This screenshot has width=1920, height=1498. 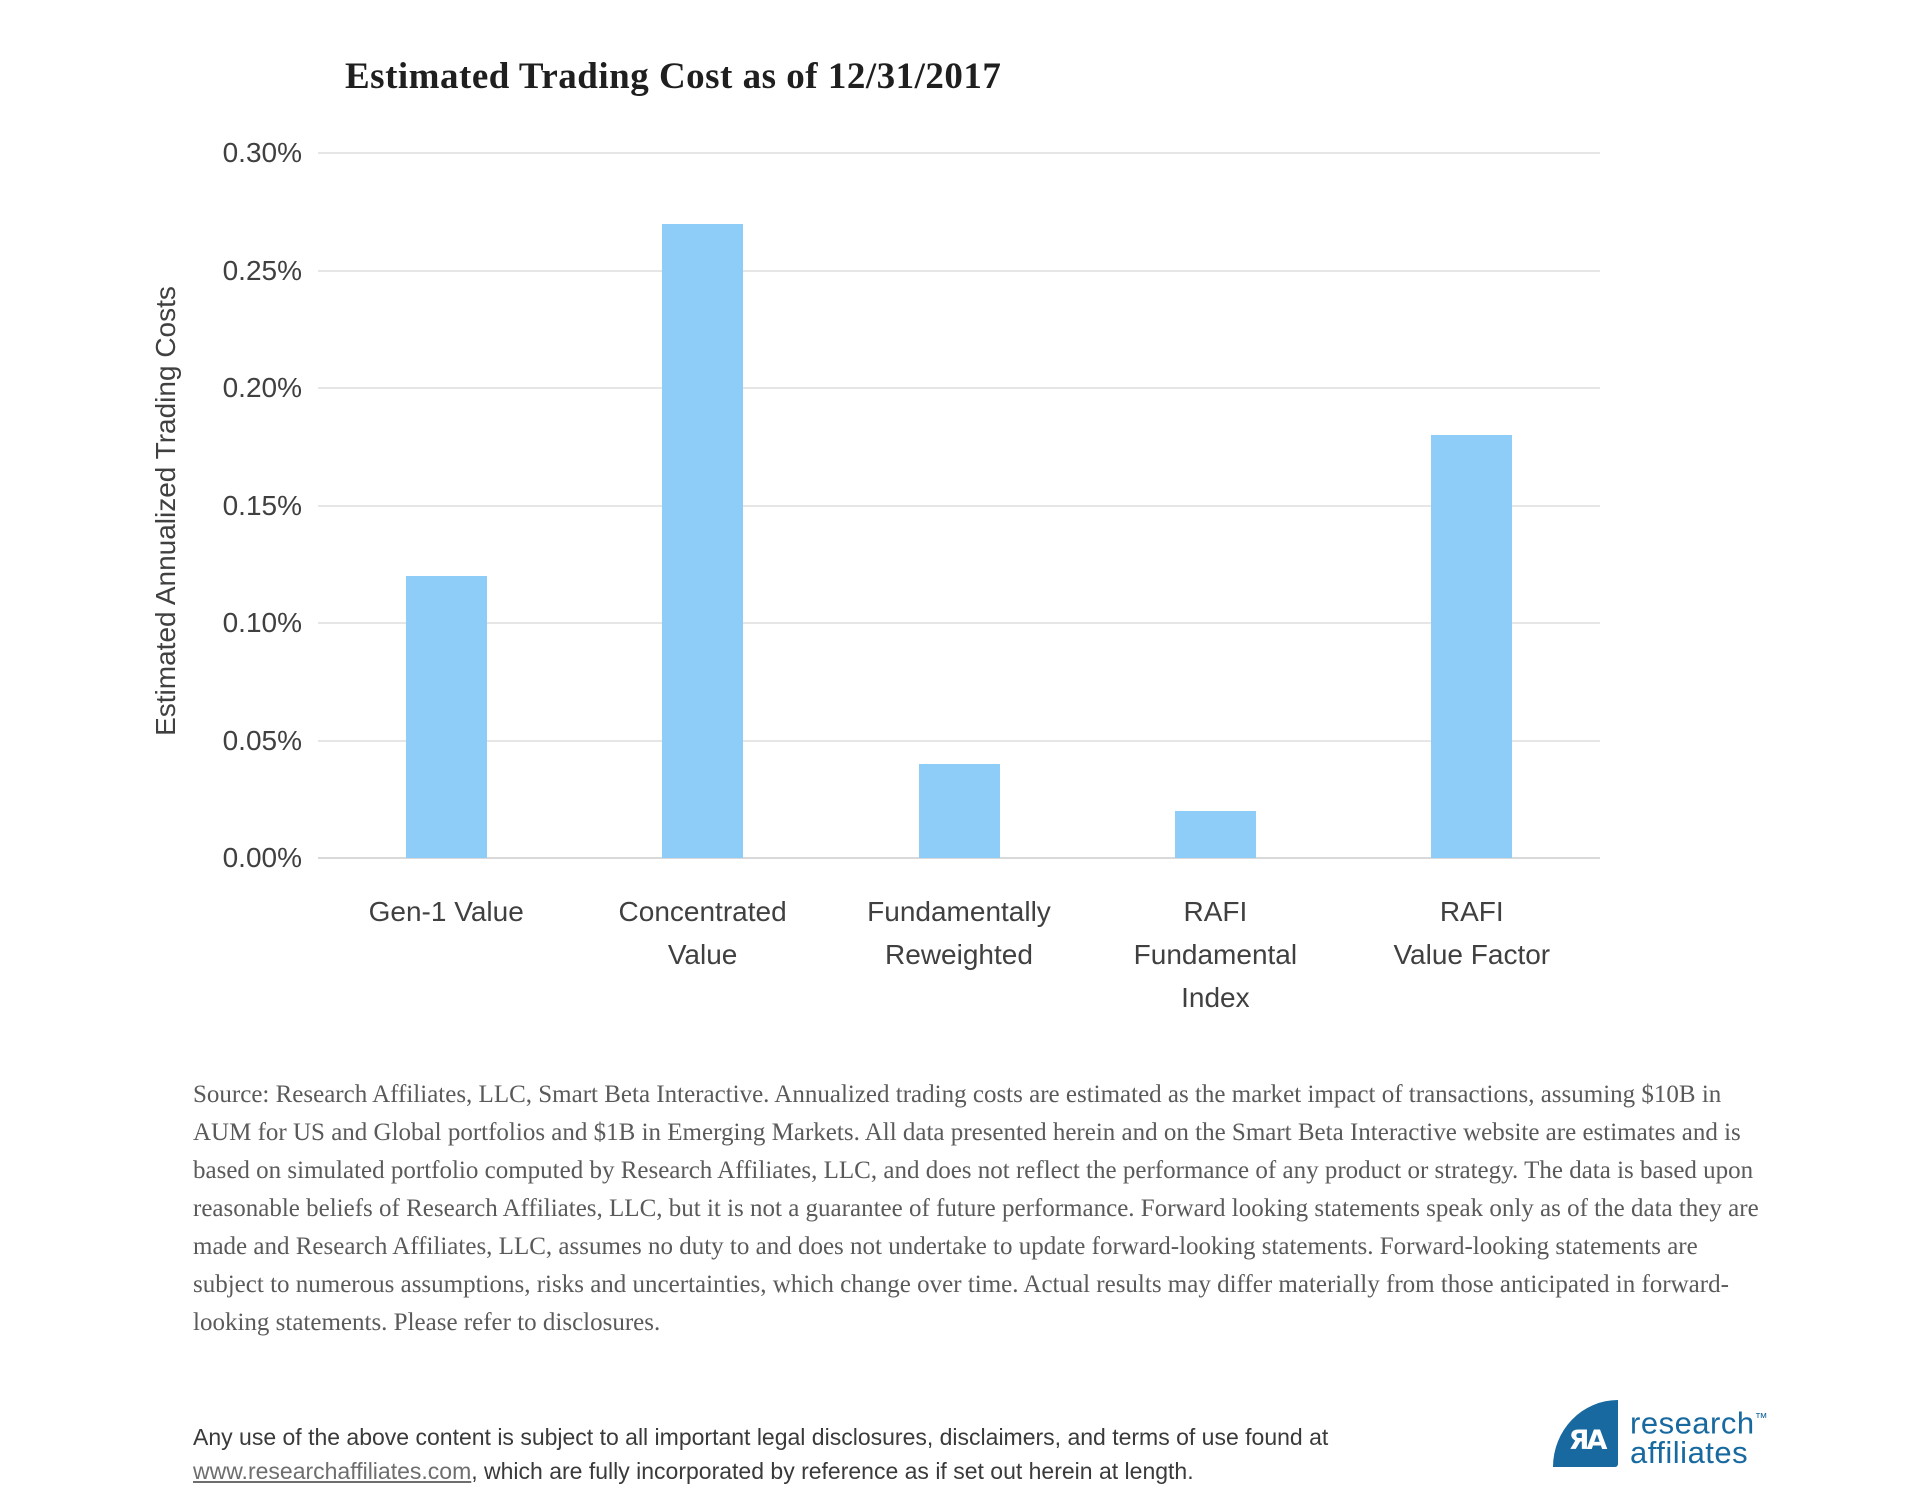 What do you see at coordinates (702, 933) in the screenshot?
I see `x-category-label: Concentrated Value` at bounding box center [702, 933].